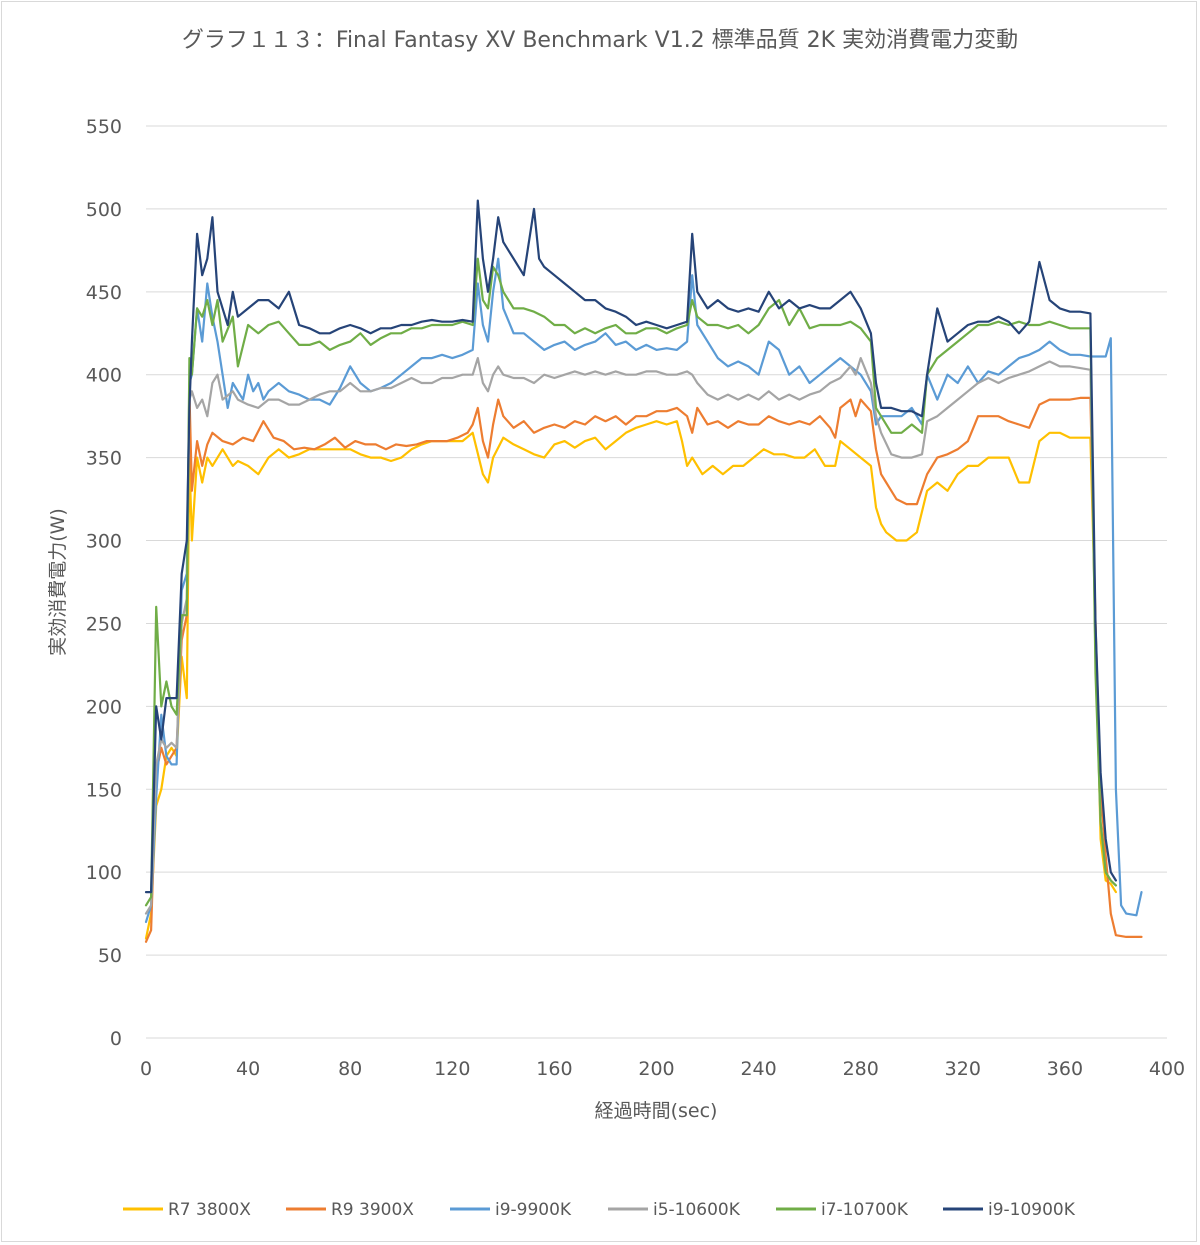 The image size is (1200, 1245). Describe the element at coordinates (533, 1210) in the screenshot. I see `legend-label: i9-9900K` at that location.